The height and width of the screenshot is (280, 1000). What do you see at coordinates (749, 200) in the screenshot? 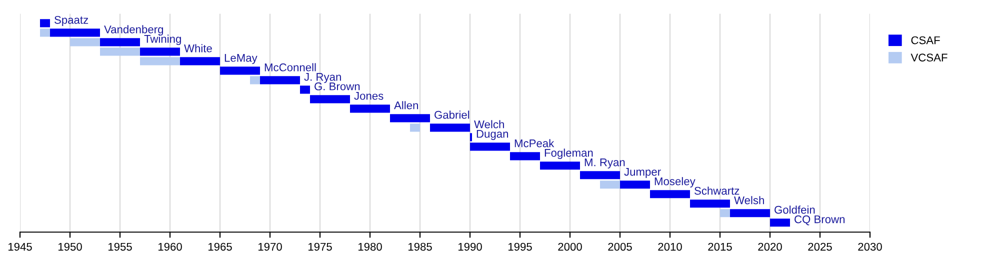
I see `data-label: Welsh` at bounding box center [749, 200].